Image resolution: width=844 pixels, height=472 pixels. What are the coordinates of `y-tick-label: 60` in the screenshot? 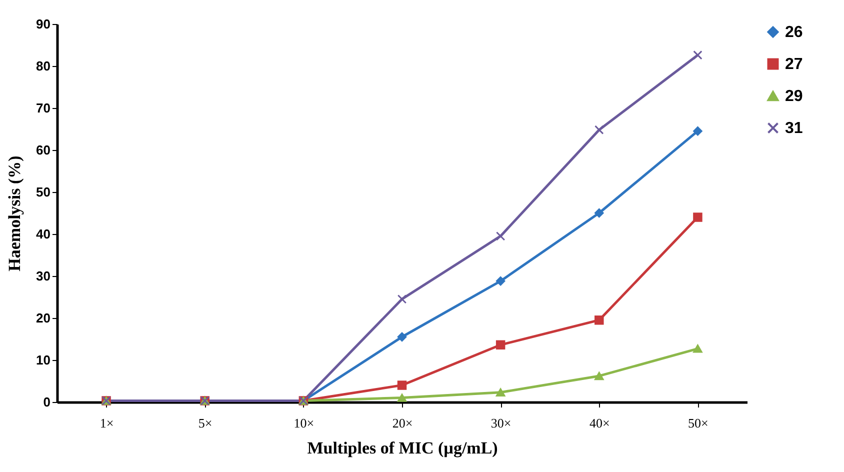 It's located at (43, 150).